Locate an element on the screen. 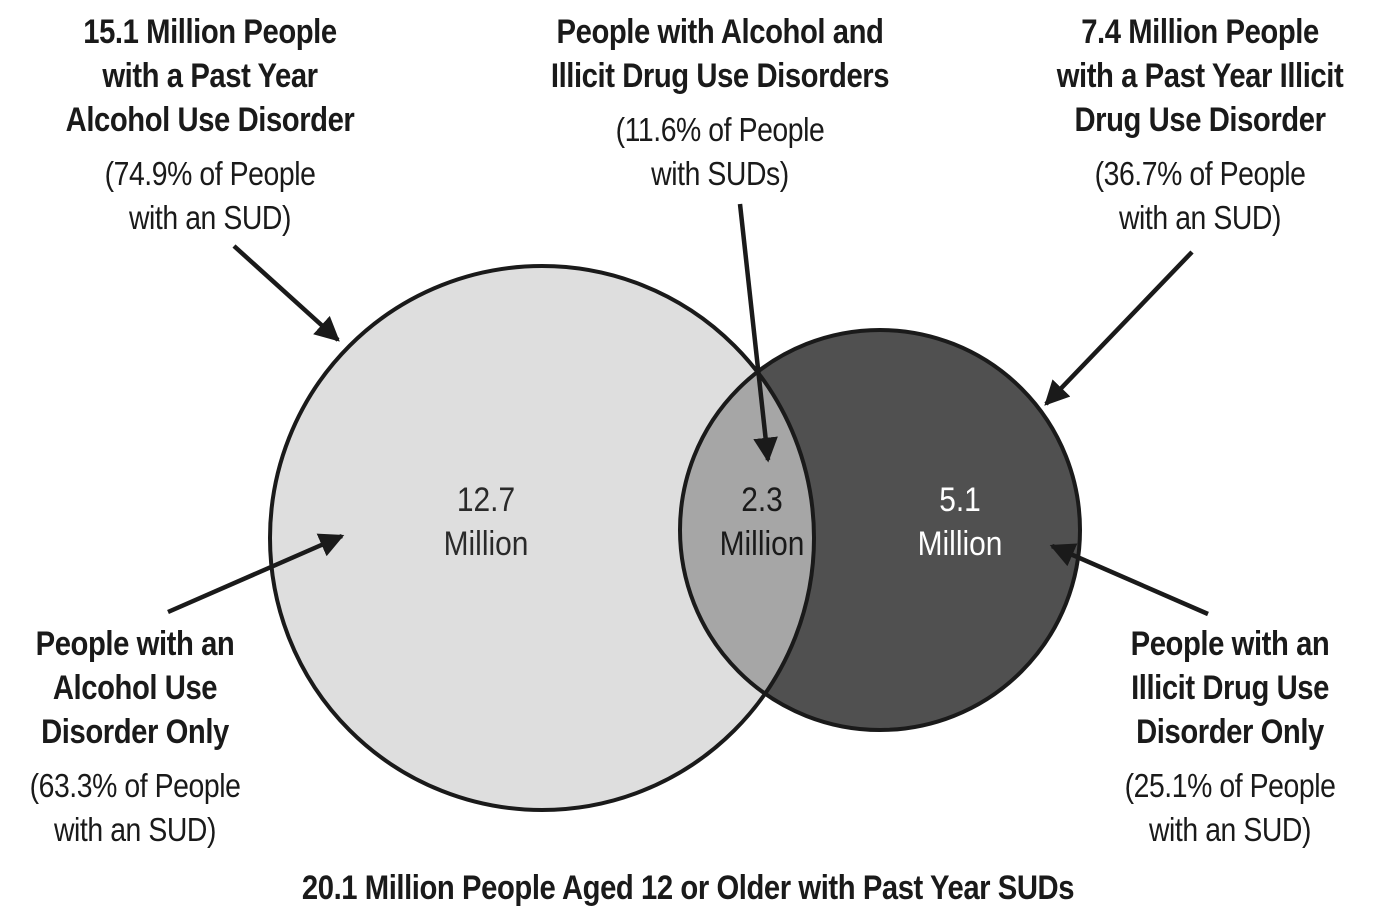 This screenshot has height=911, width=1377. alcohol-only-unit: Million is located at coordinates (486, 544).